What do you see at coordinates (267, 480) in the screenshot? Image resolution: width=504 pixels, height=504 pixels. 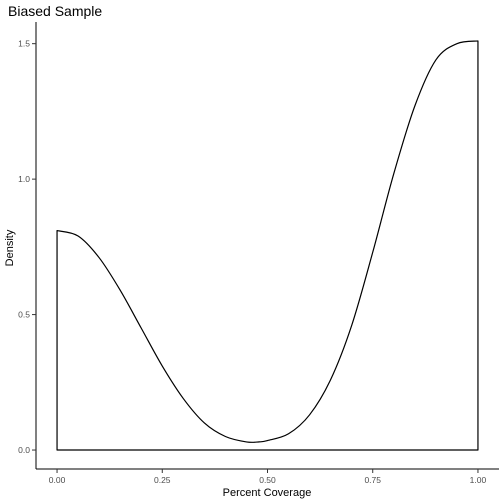 I see `x-tick-label: 0.50` at bounding box center [267, 480].